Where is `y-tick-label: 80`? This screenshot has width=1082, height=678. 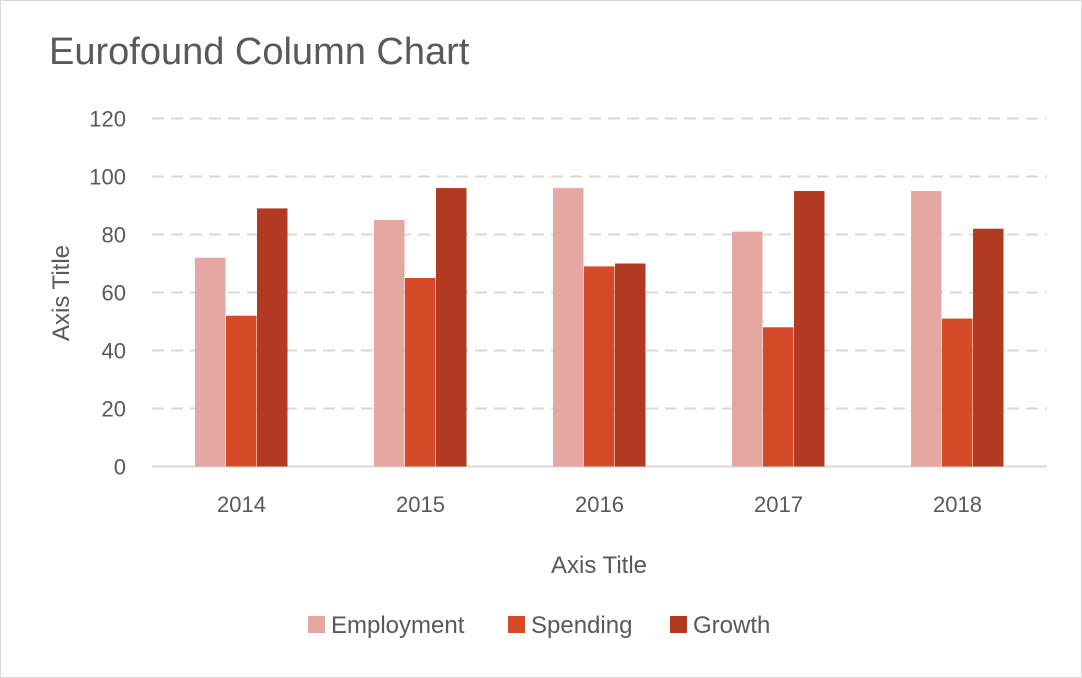 y-tick-label: 80 is located at coordinates (114, 235).